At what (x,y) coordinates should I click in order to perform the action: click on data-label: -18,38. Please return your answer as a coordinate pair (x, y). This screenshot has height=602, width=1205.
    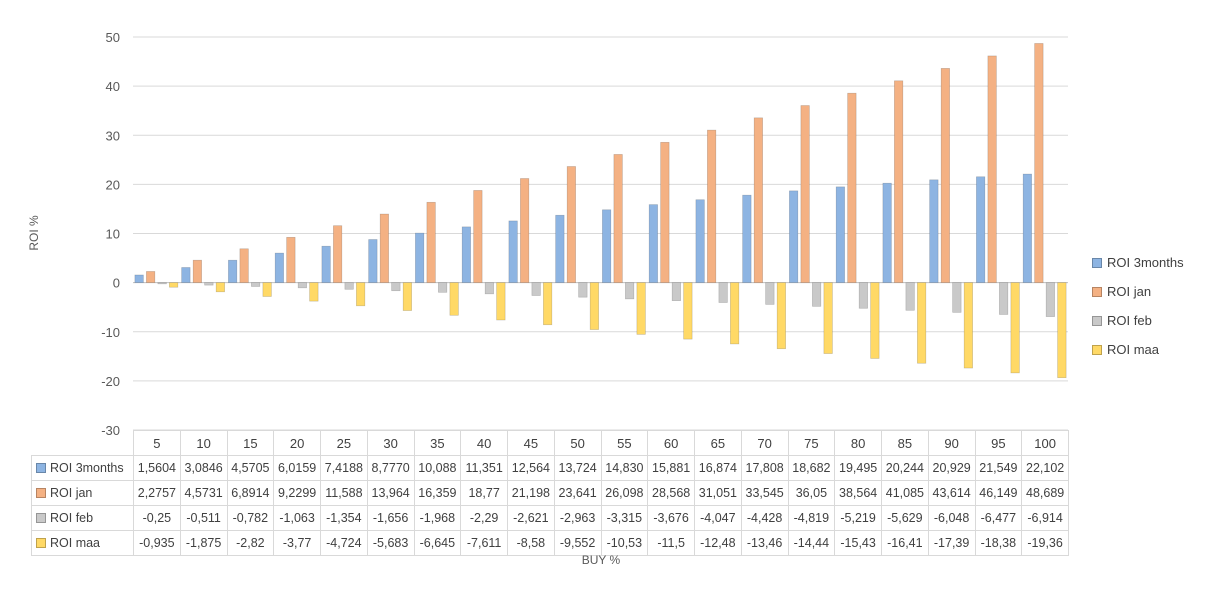
    Looking at the image, I should click on (998, 543).